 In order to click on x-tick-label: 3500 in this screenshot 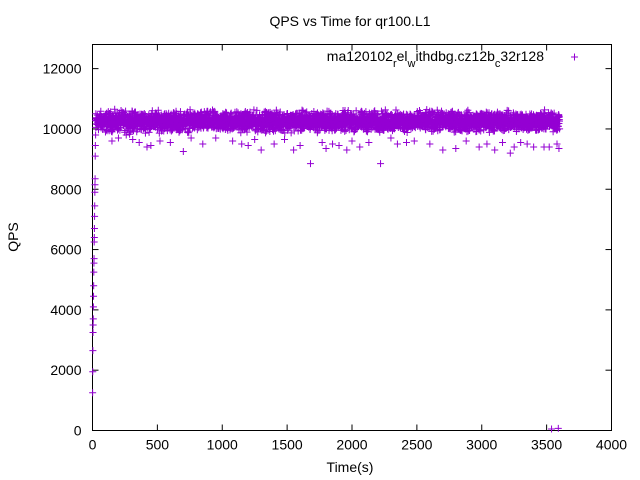, I will do `click(546, 445)`.